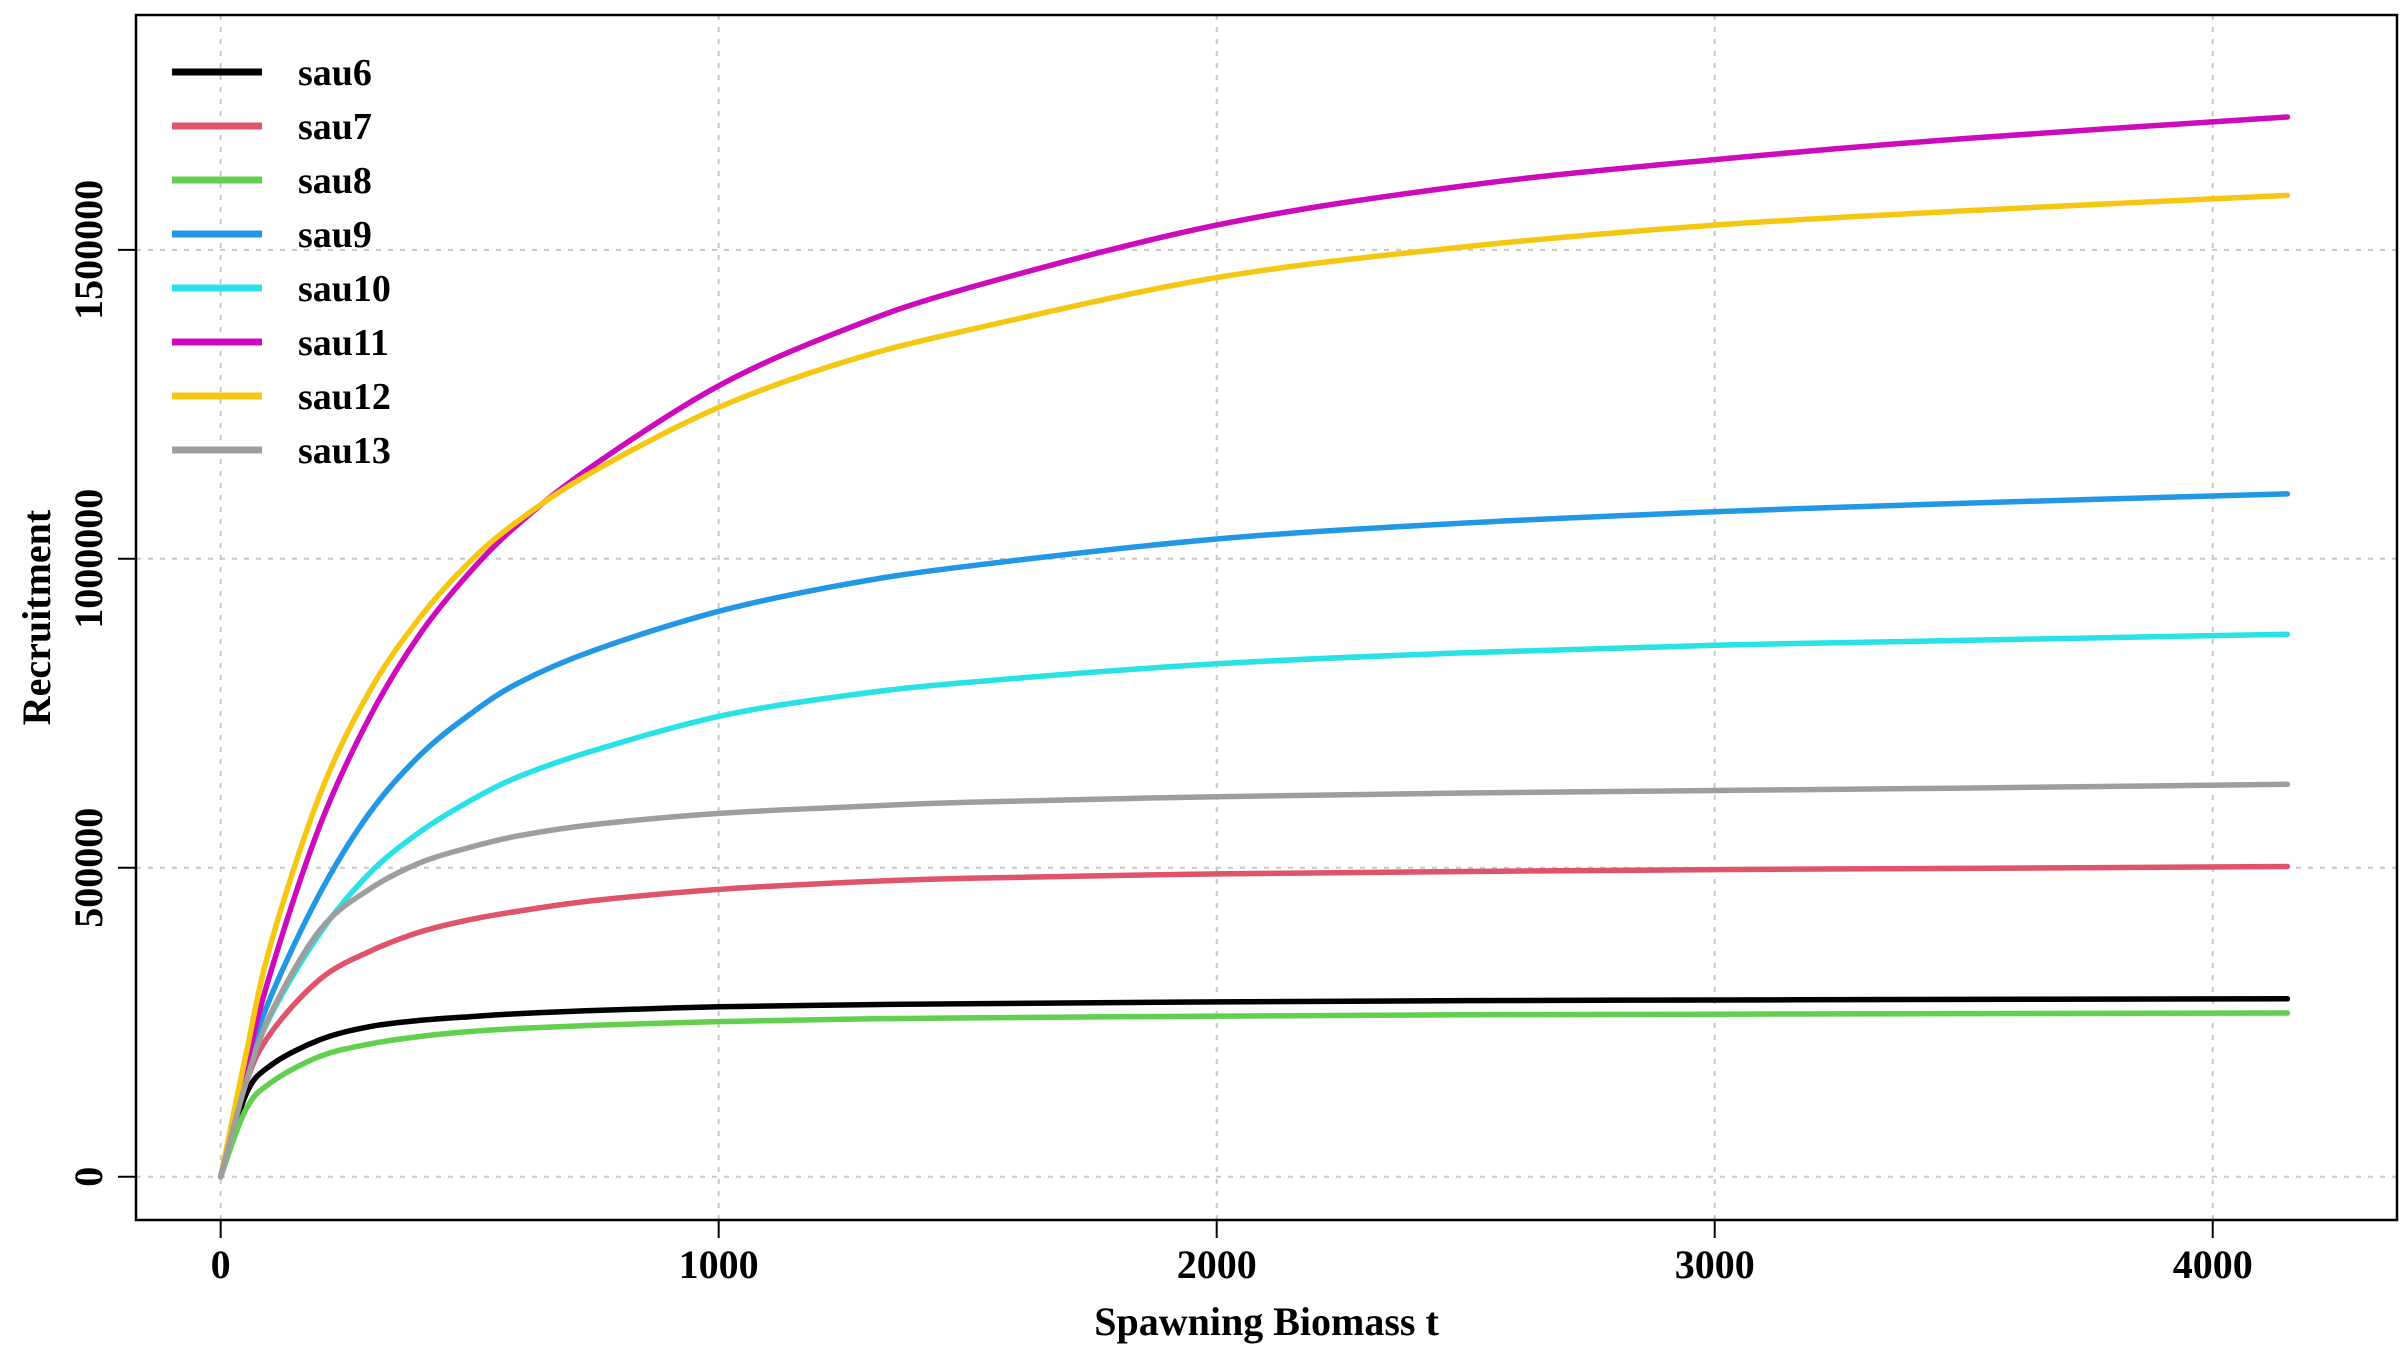 Image resolution: width=2400 pixels, height=1350 pixels. I want to click on y-tick-label: 500000, so click(88, 868).